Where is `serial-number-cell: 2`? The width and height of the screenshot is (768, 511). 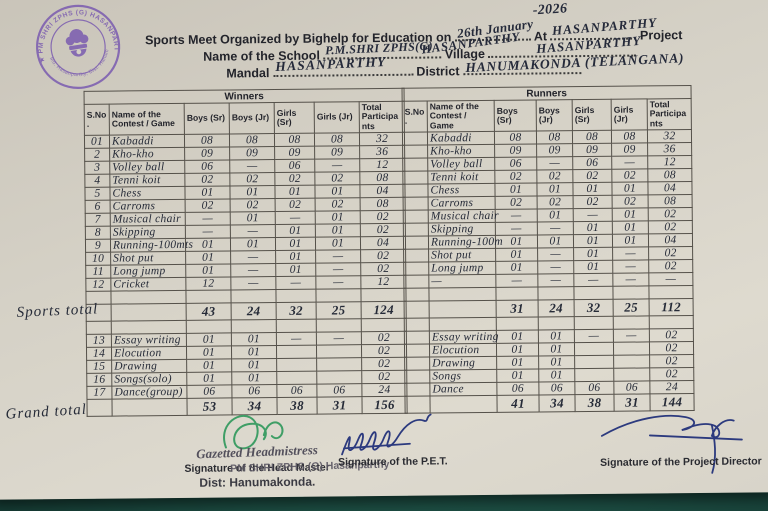 serial-number-cell: 2 is located at coordinates (97, 155).